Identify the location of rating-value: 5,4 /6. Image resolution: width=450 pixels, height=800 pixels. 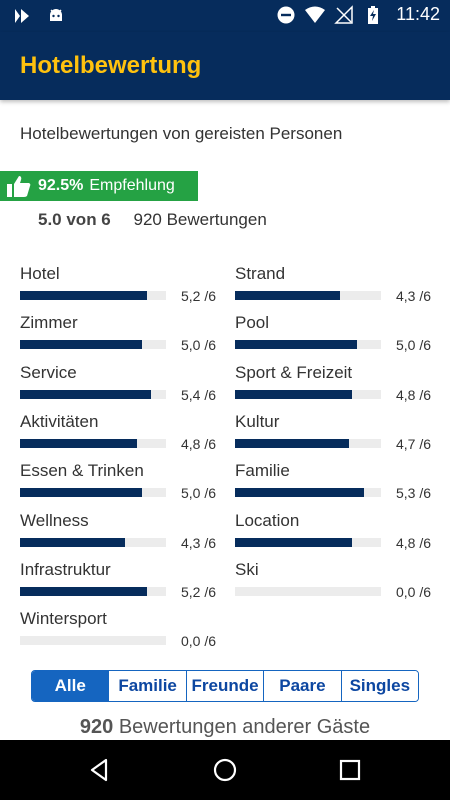
(198, 394).